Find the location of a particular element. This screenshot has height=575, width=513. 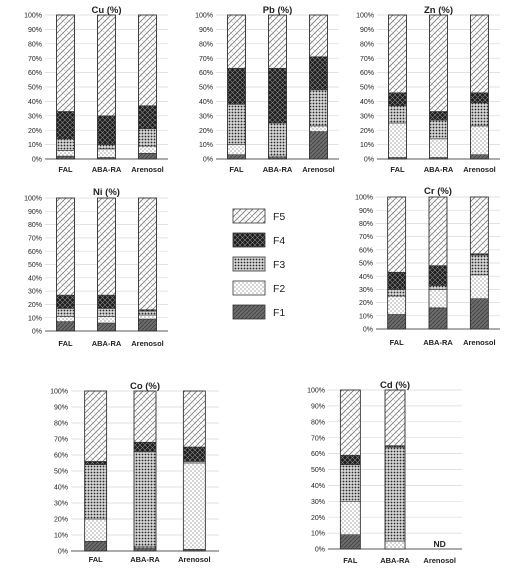

legend: F5 F4 F3 F2 F1 is located at coordinates (258, 264).